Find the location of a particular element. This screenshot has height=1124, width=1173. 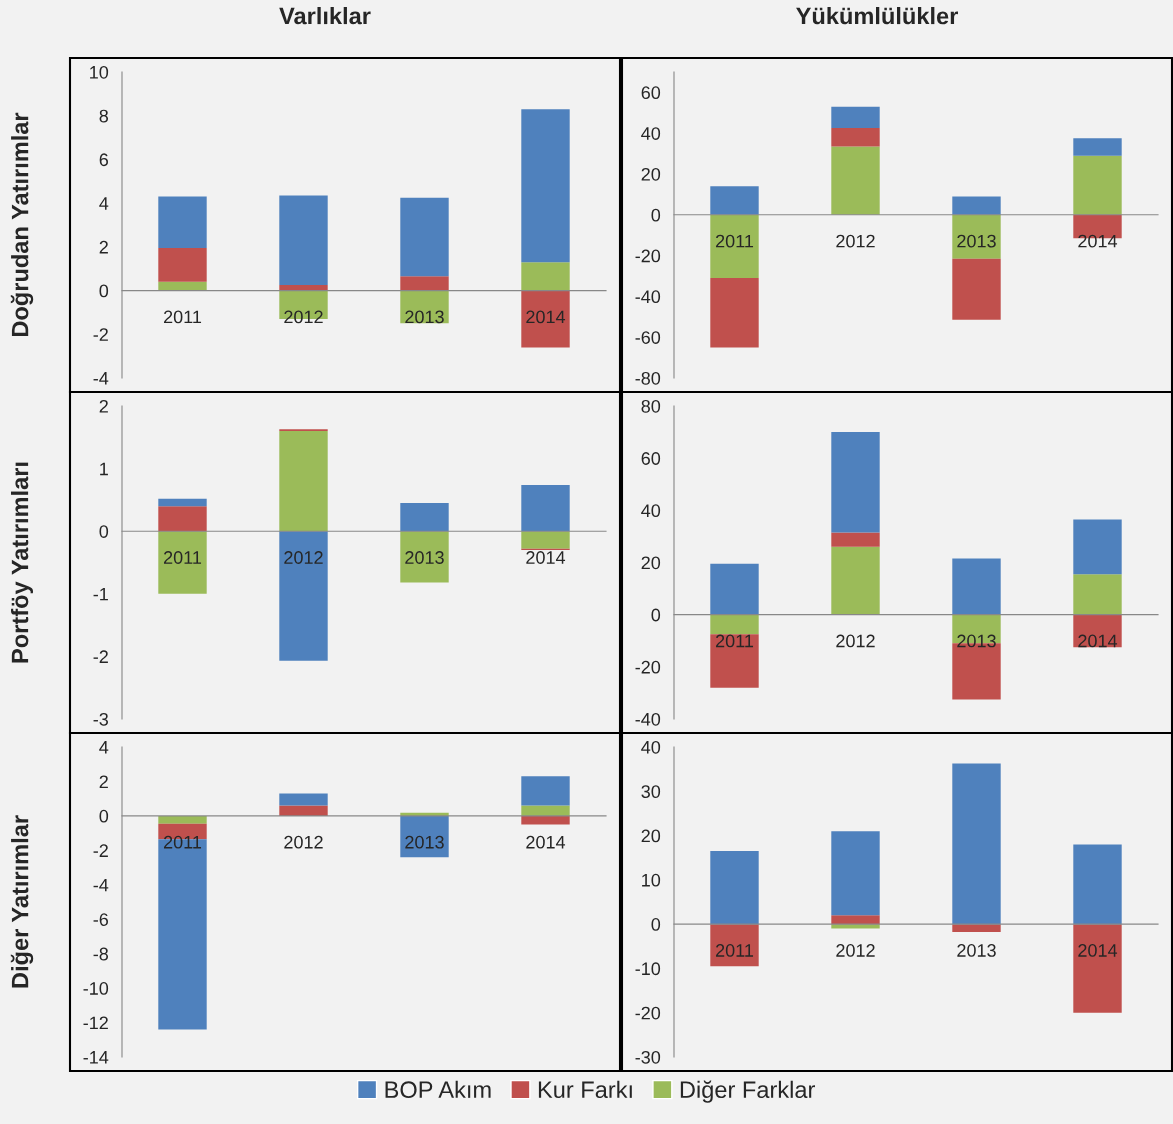

y-tick-label: 30 is located at coordinates (651, 792).